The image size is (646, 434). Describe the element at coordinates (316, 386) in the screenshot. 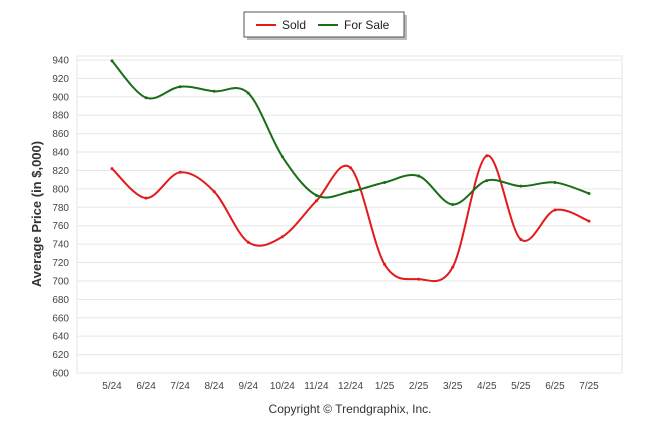

I see `x-tick-label: 11/24` at that location.